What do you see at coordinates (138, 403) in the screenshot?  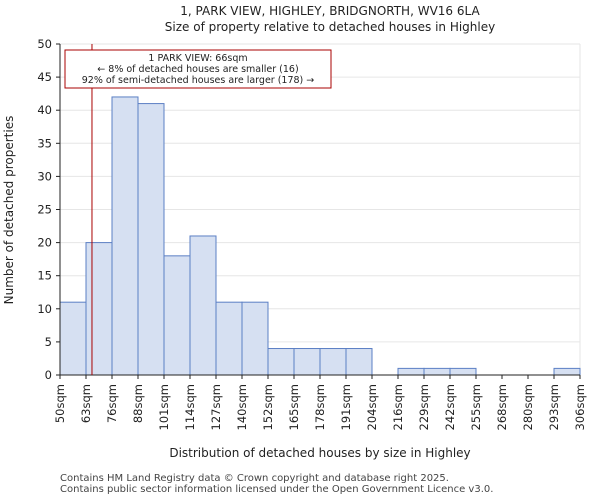 I see `x-tick-label: 88sqm` at bounding box center [138, 403].